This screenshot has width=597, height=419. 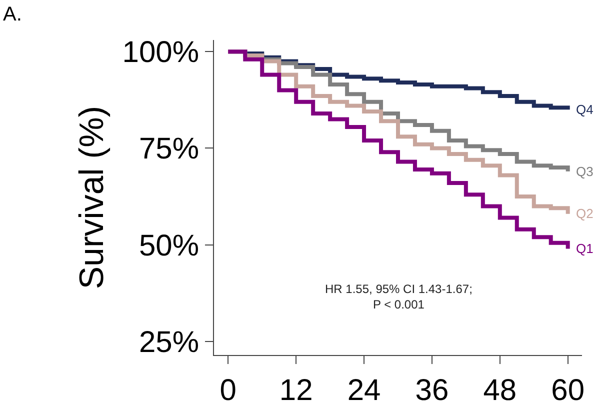 I want to click on y-tick-label: 25%, so click(x=168, y=342).